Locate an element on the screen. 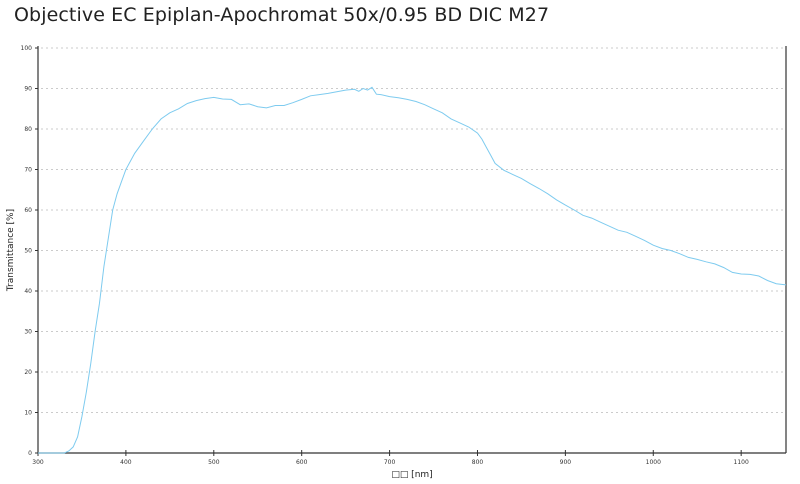  x-tick-label: 500 is located at coordinates (214, 462).